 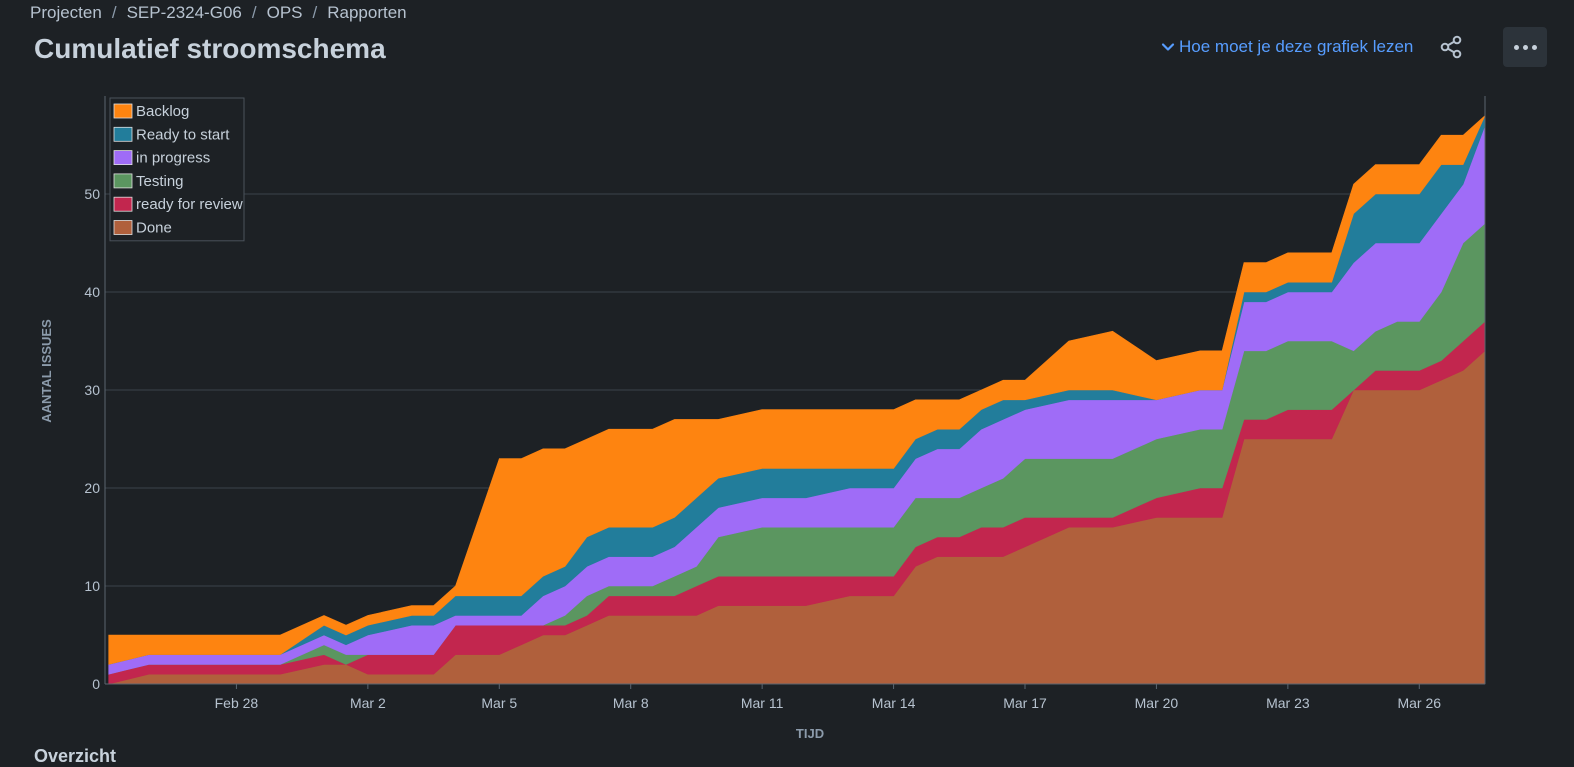 I want to click on y-tick-label: 20, so click(x=92, y=488).